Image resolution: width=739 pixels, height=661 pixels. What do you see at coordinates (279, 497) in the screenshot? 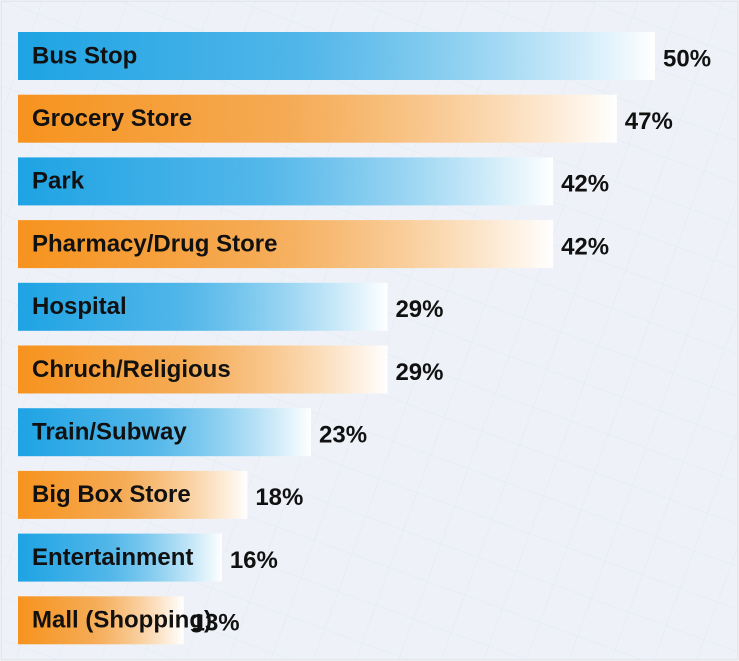
I see `value-label: 18%` at bounding box center [279, 497].